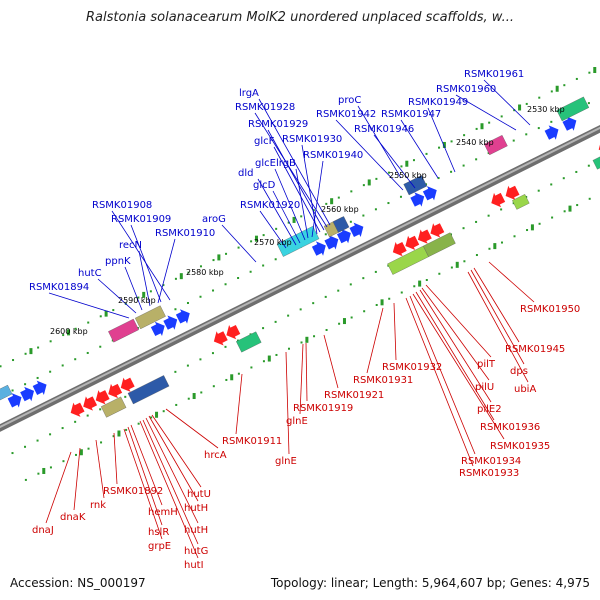 This screenshot has width=600, height=600. Describe the element at coordinates (43, 530) in the screenshot. I see `minus-gene-label: dnaJ` at that location.